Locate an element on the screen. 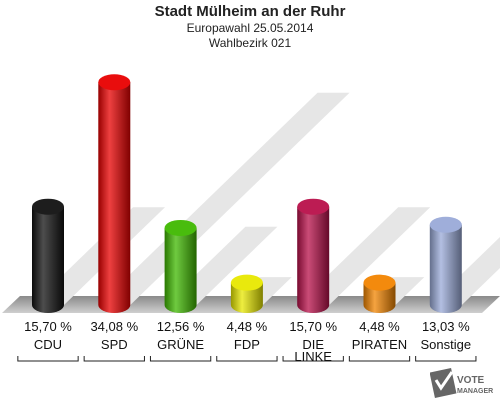  category-label: LINKE is located at coordinates (313, 356).